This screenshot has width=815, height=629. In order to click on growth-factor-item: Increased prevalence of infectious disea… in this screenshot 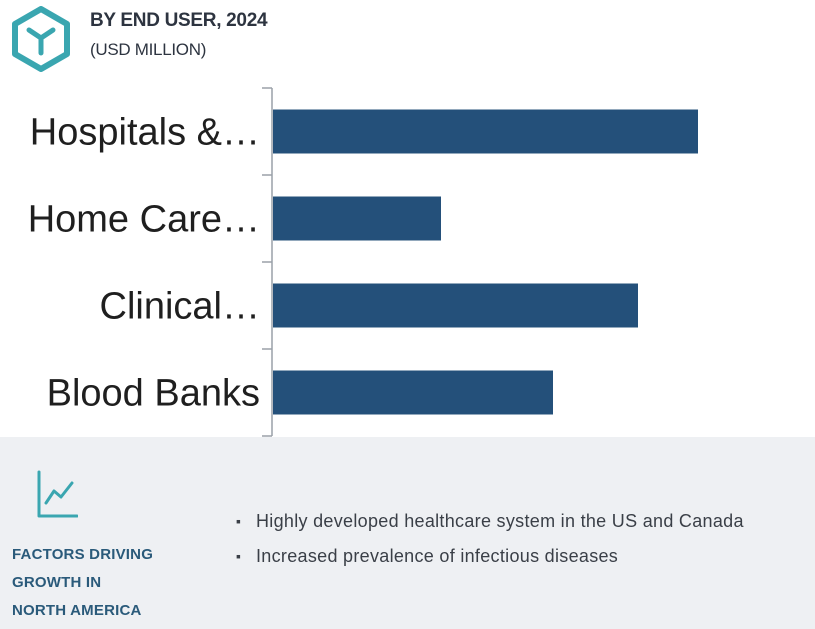, I will do `click(521, 556)`.